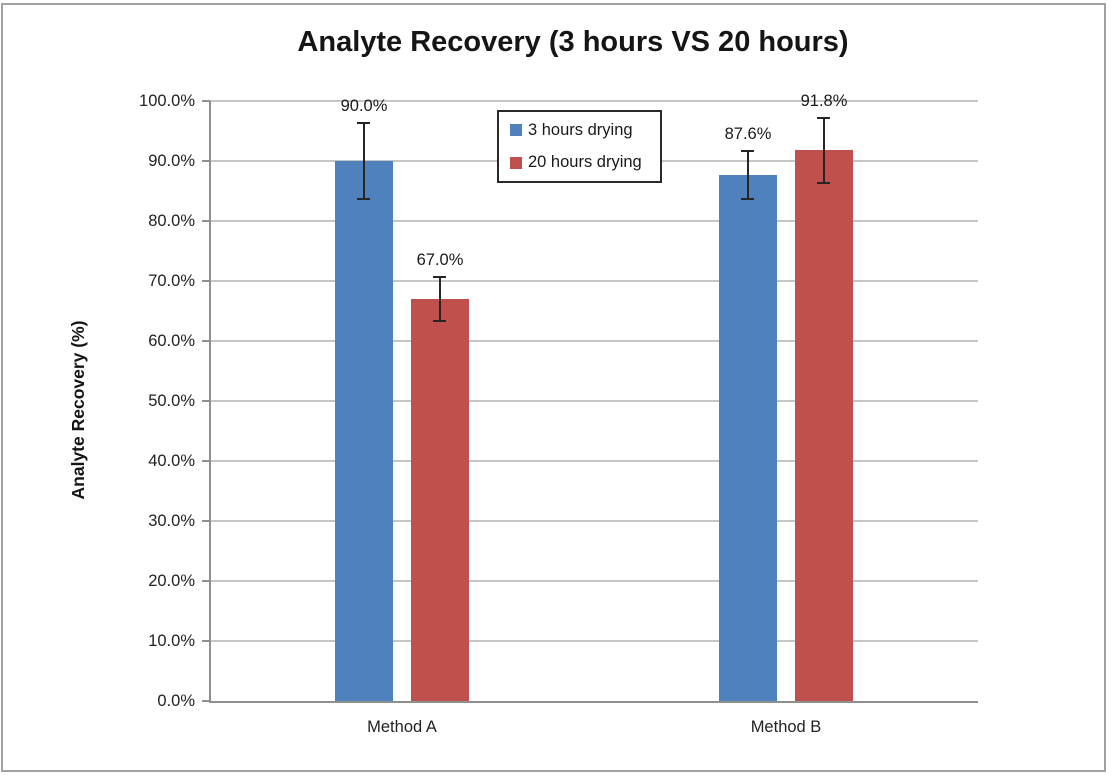 Image resolution: width=1114 pixels, height=783 pixels. What do you see at coordinates (579, 146) in the screenshot?
I see `legend: 3 hours drying 20 hours drying` at bounding box center [579, 146].